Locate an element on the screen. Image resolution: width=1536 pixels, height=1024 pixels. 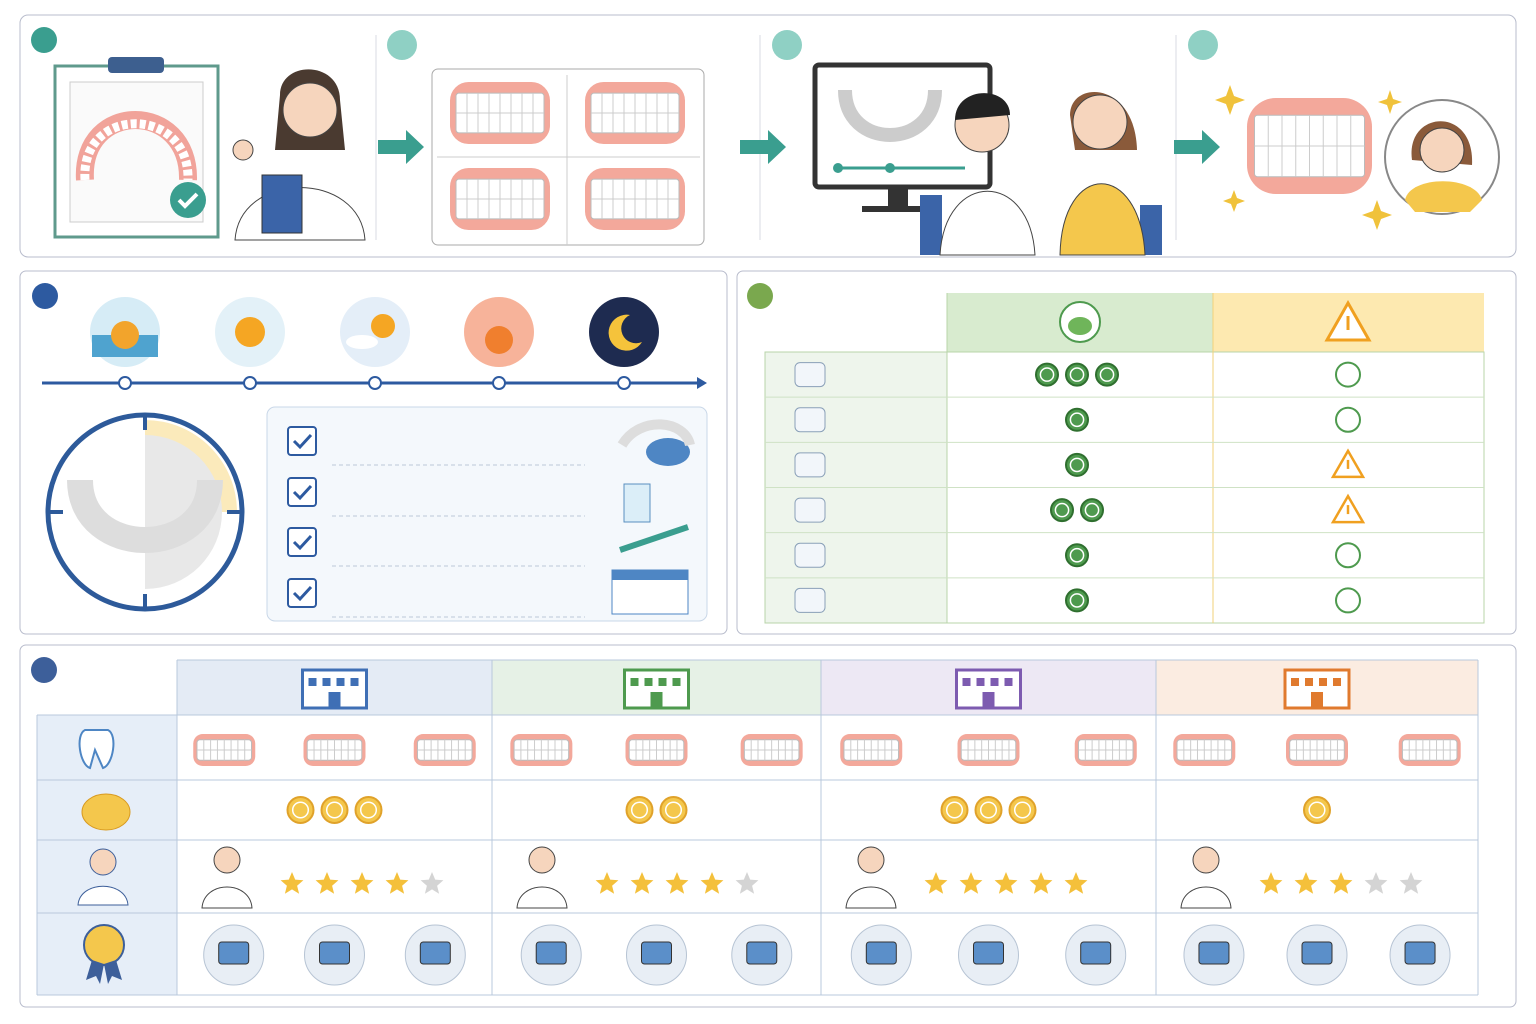
sparkles is located at coordinates (1308, 157).